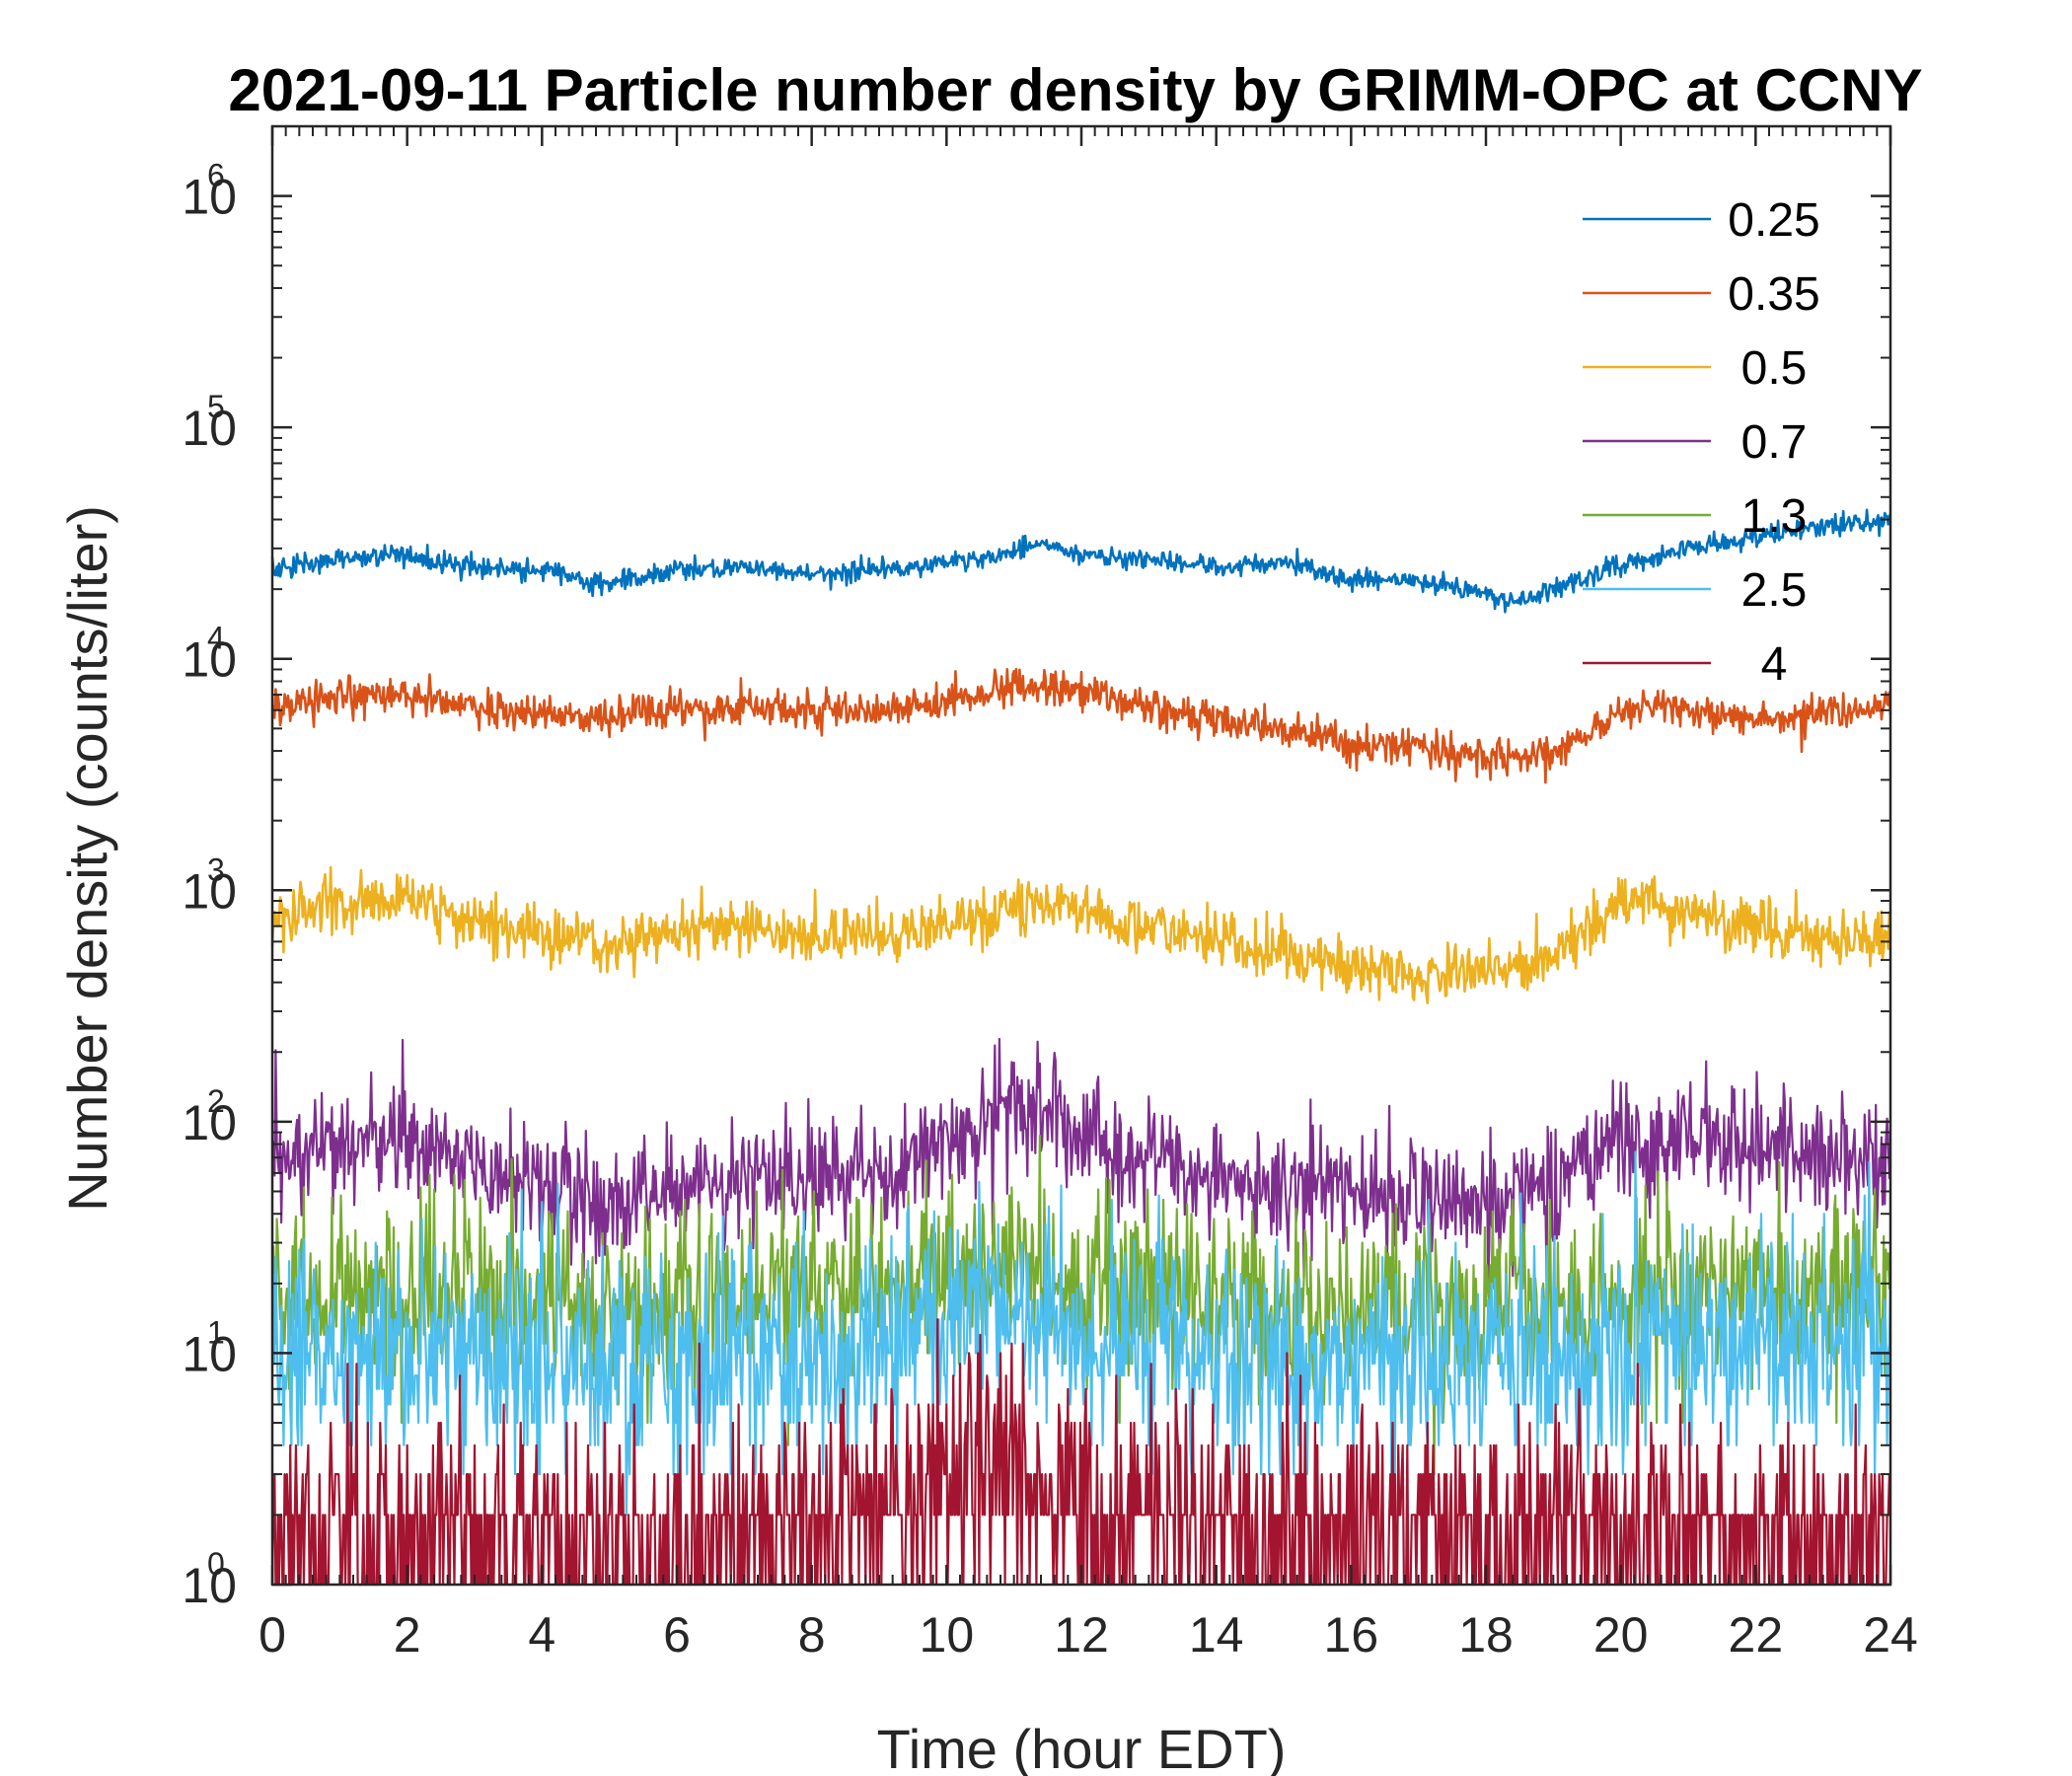  Describe the element at coordinates (407, 1635) in the screenshot. I see `x-tick-label: 2` at that location.